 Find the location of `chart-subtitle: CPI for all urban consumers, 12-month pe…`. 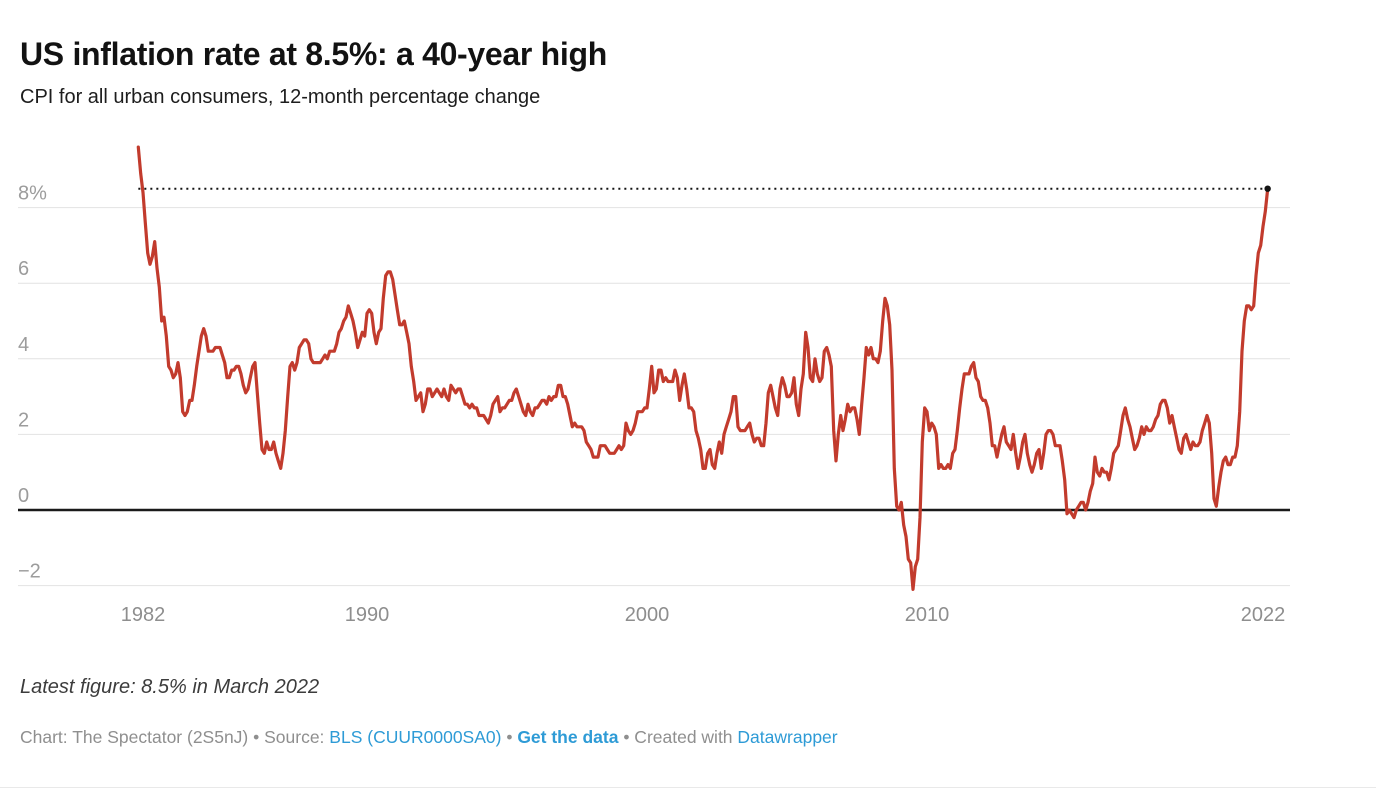

chart-subtitle: CPI for all urban consumers, 12-month pe… is located at coordinates (280, 97).